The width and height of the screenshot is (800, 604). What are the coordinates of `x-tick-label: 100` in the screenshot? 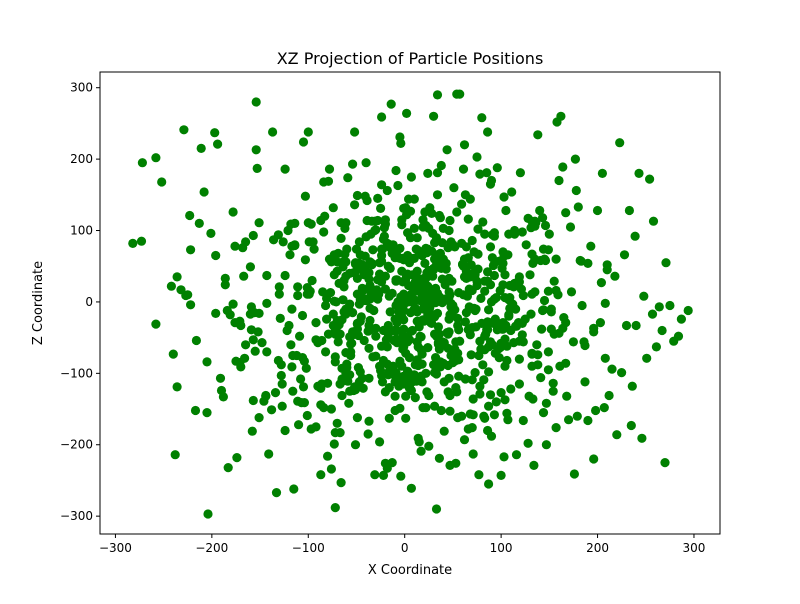 It's located at (501, 548).